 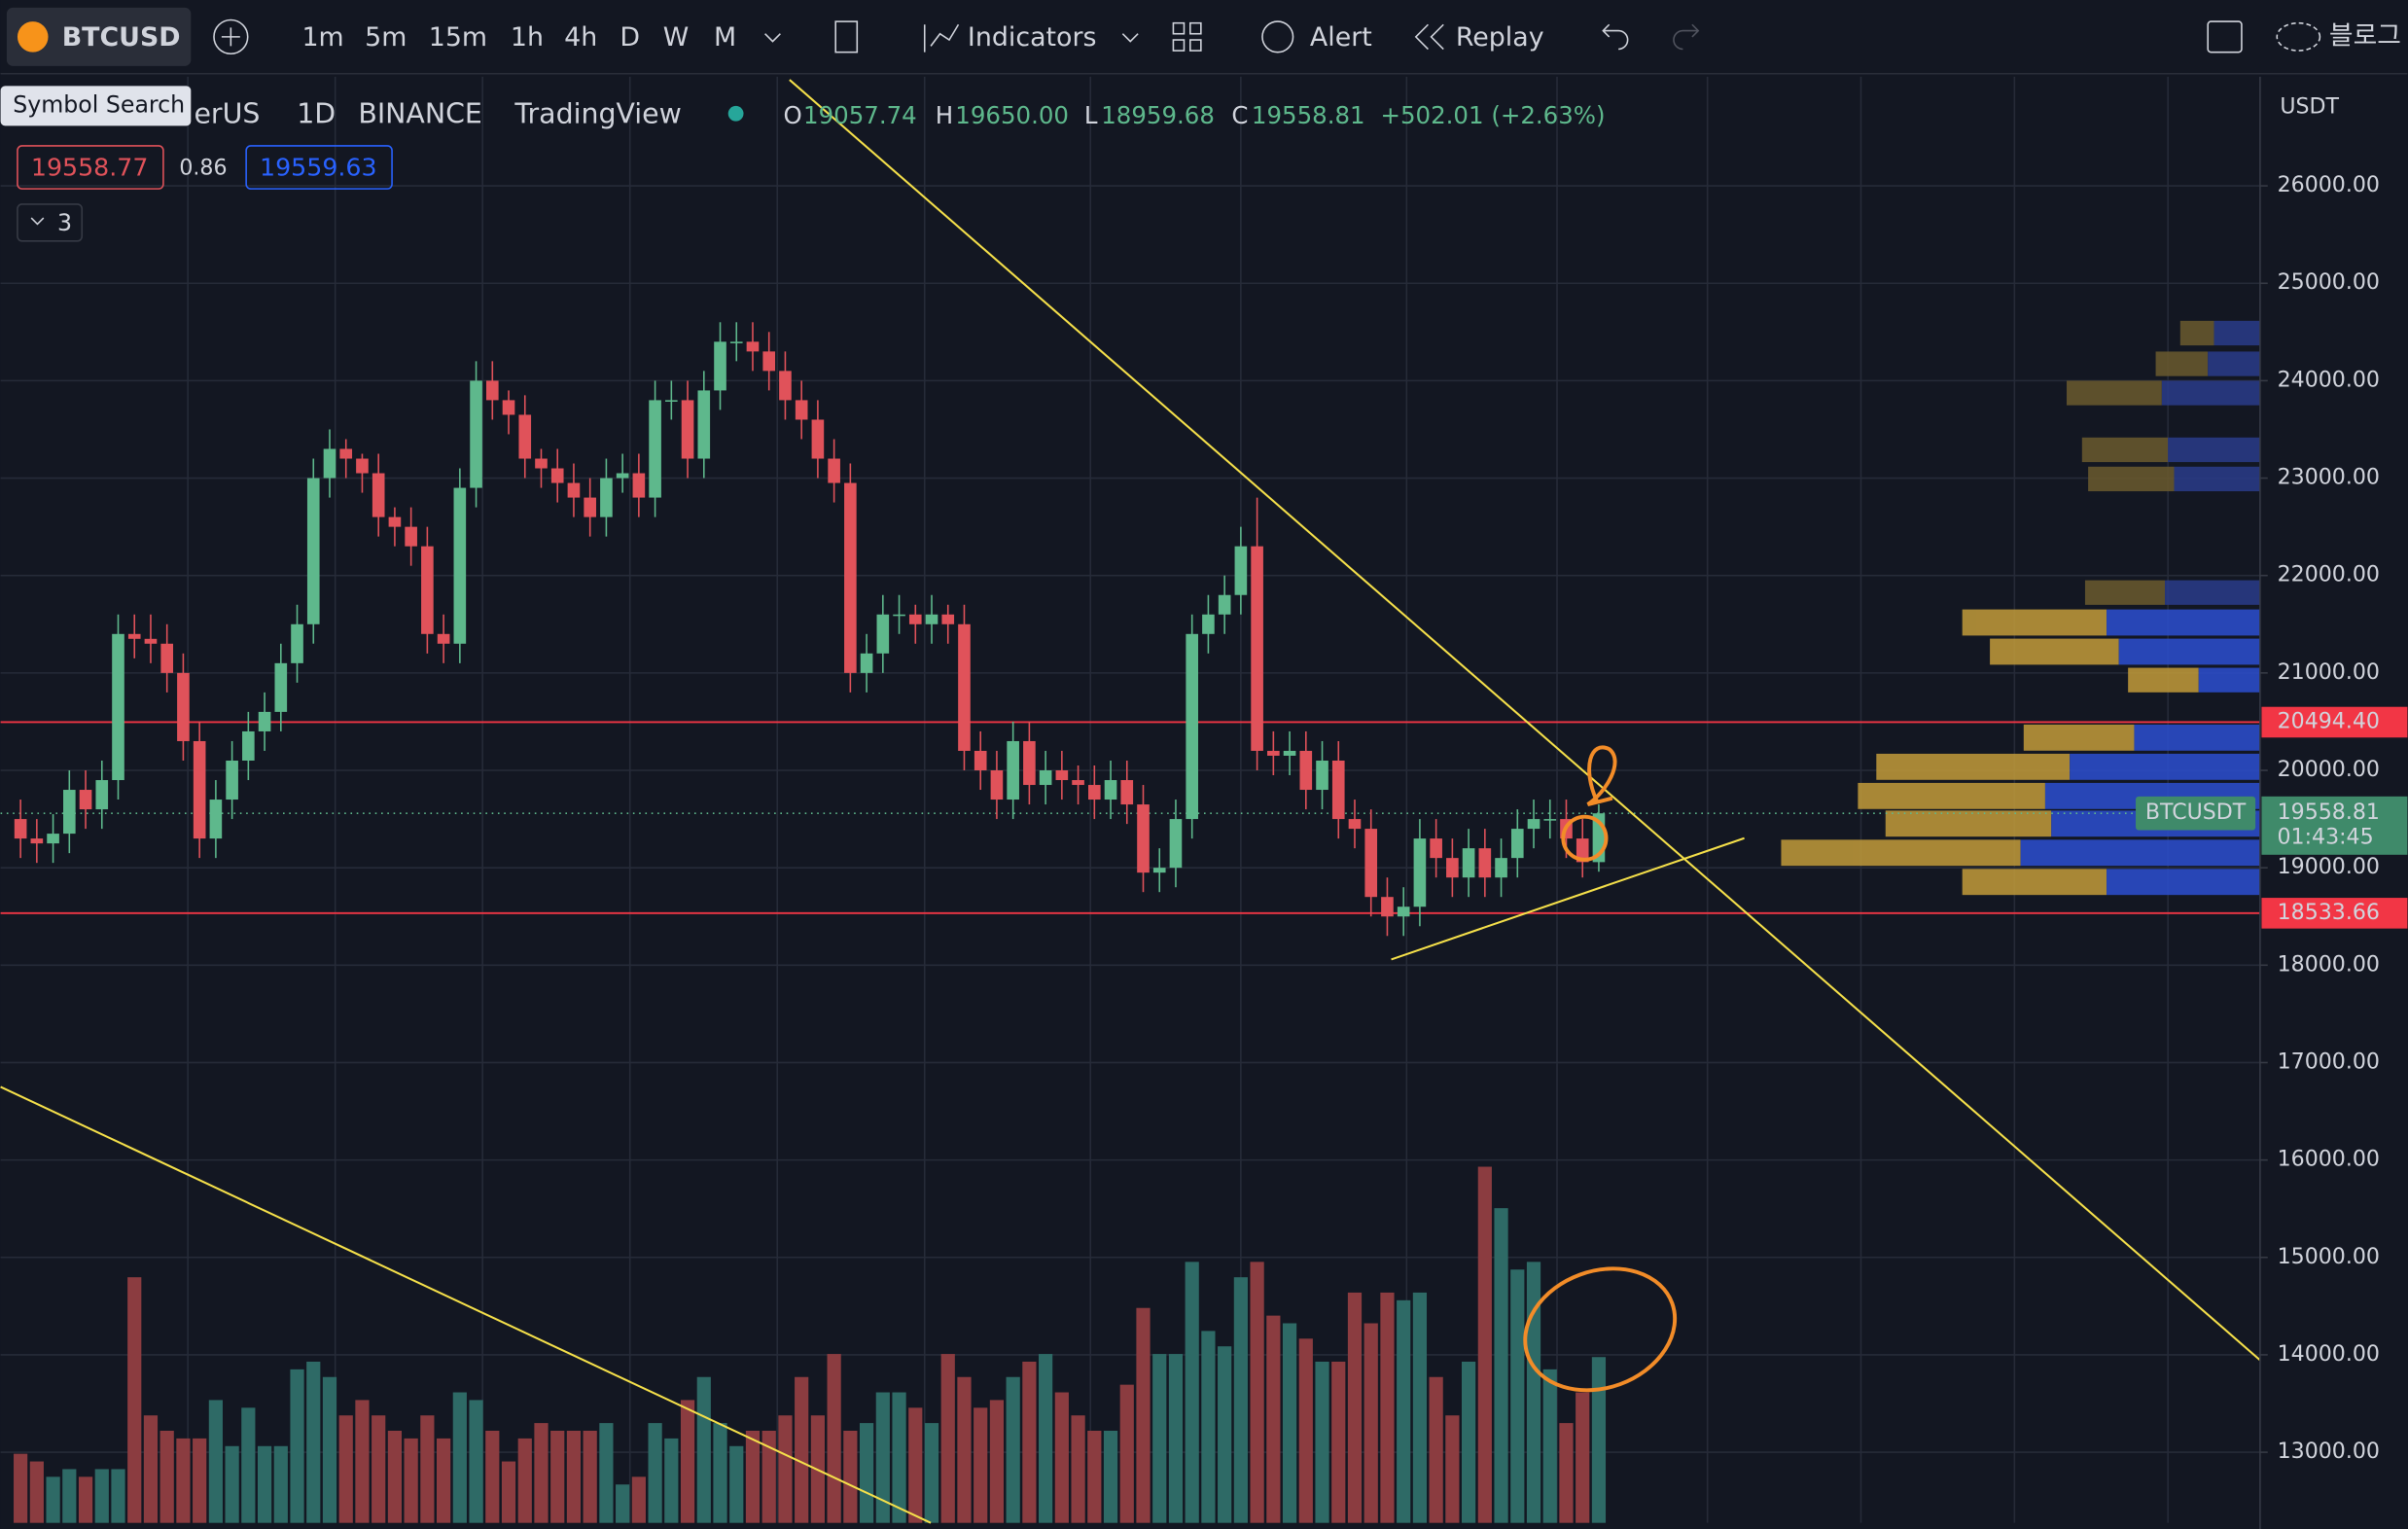 I want to click on indicators-button: Indicators, so click(x=1032, y=37).